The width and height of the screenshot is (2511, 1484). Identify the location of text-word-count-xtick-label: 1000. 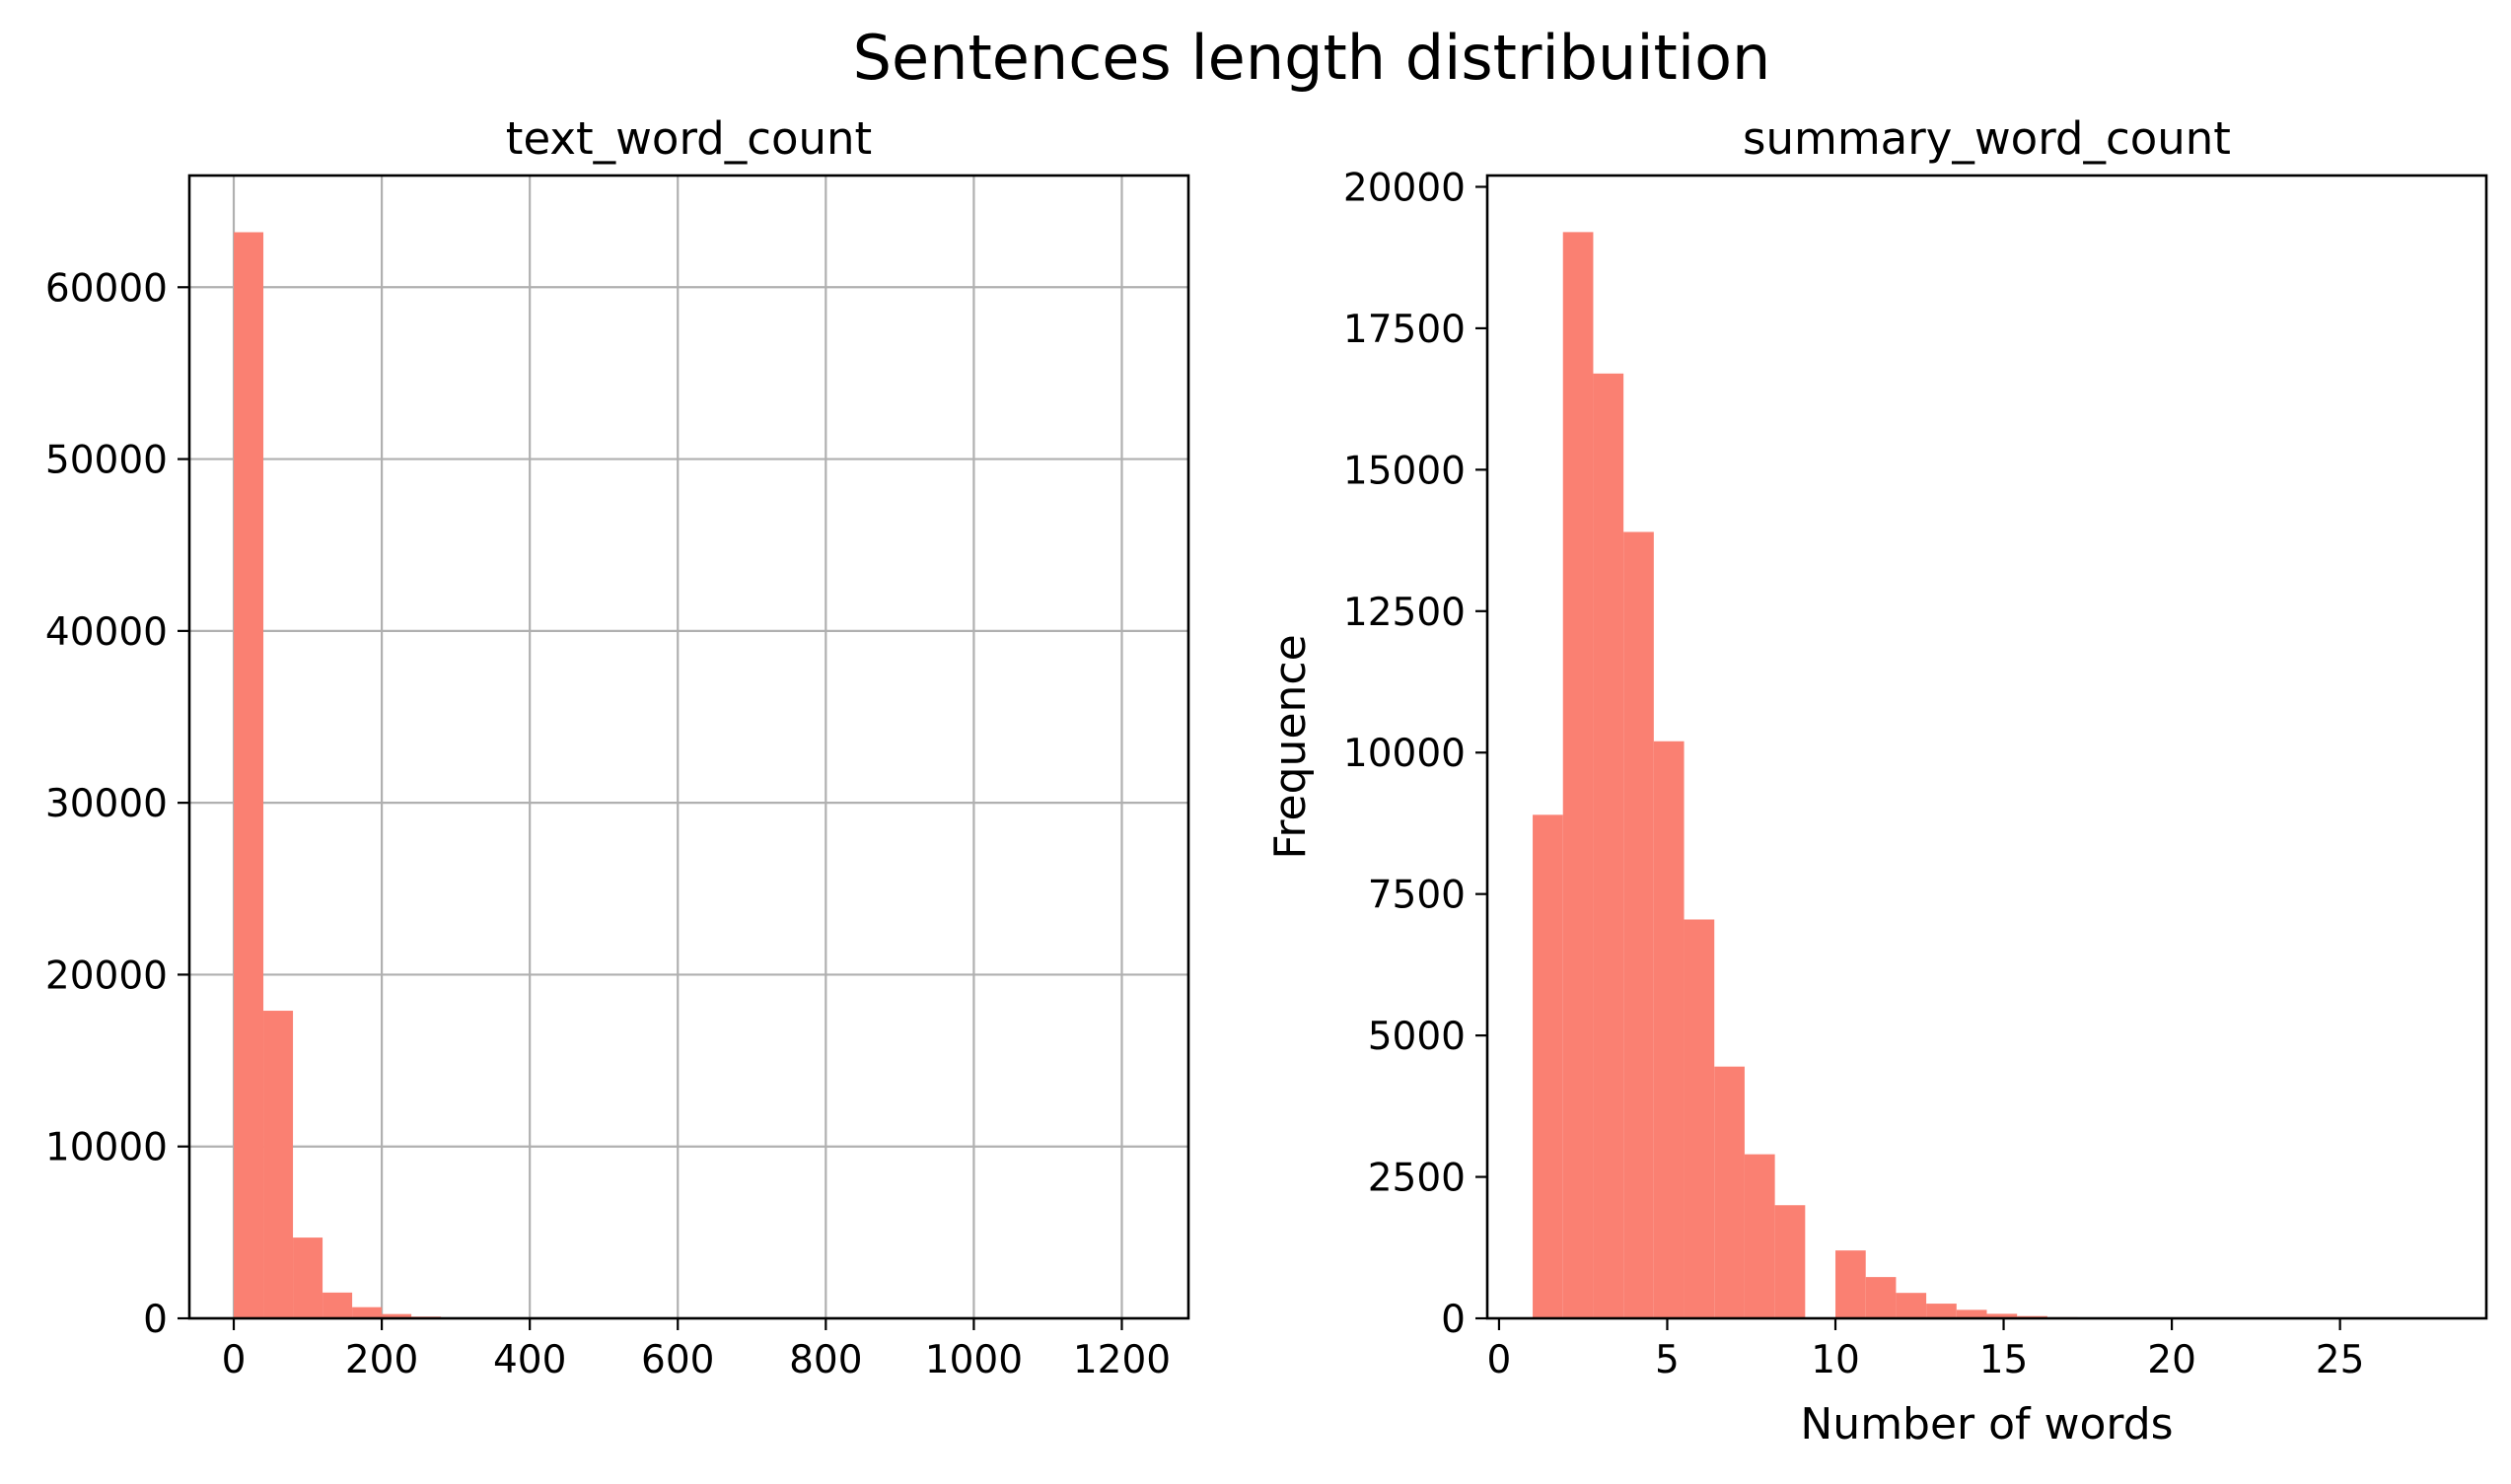
(974, 1360).